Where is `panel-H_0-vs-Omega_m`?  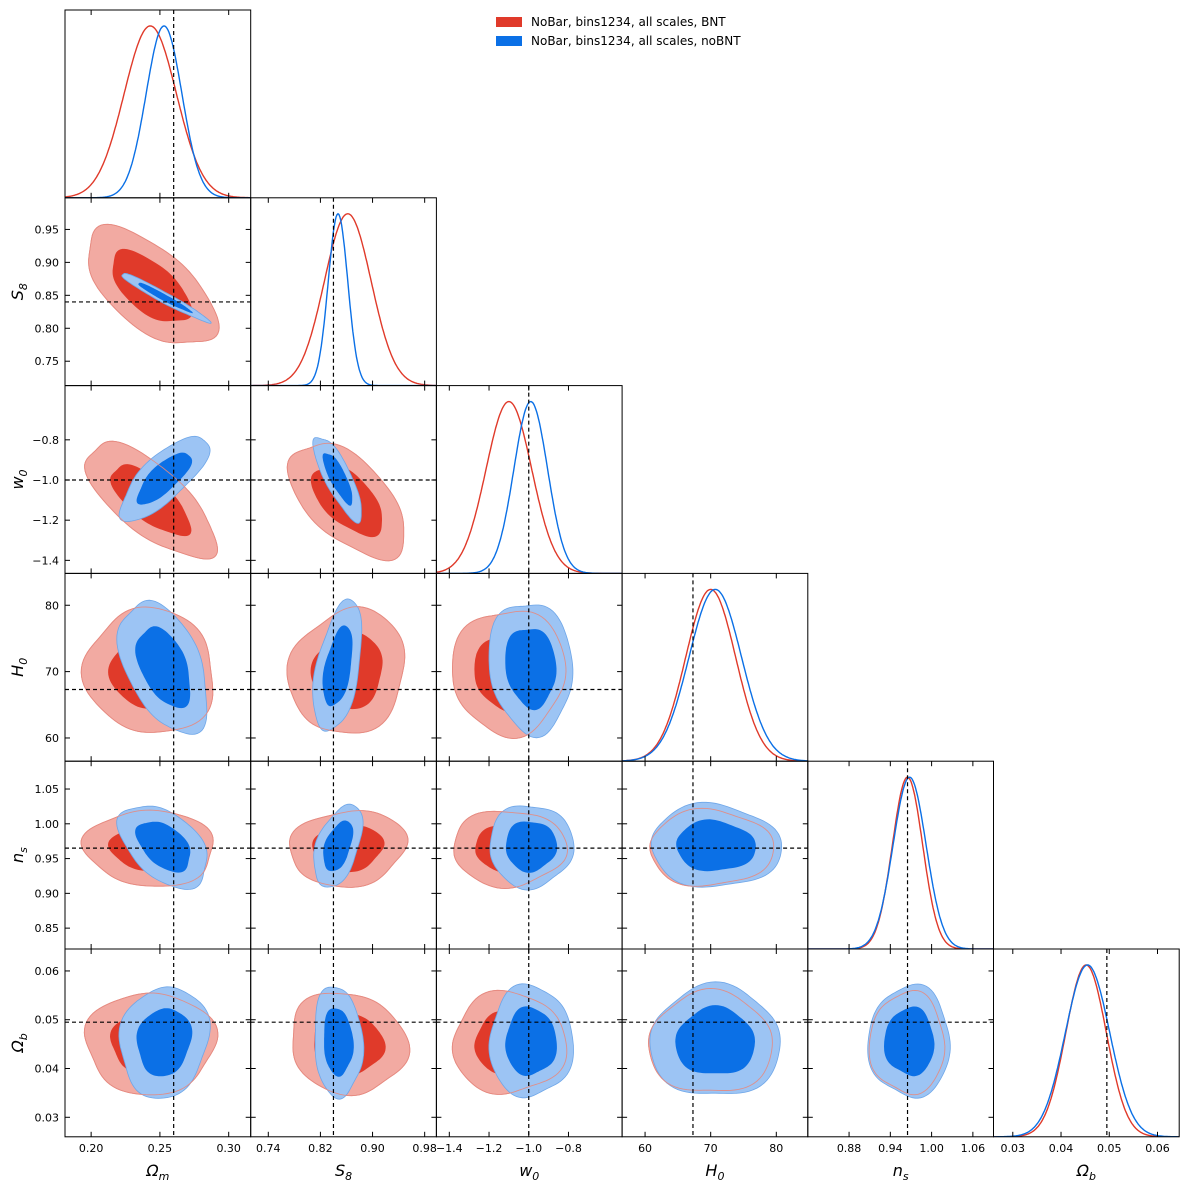
panel-H_0-vs-Omega_m is located at coordinates (158, 667).